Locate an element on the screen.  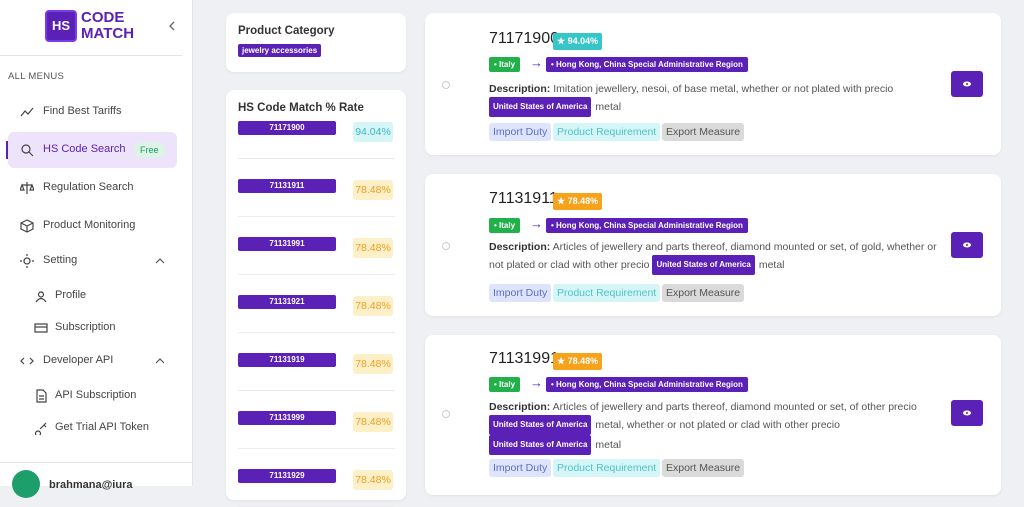
menu-item: Setting is located at coordinates (60, 260).